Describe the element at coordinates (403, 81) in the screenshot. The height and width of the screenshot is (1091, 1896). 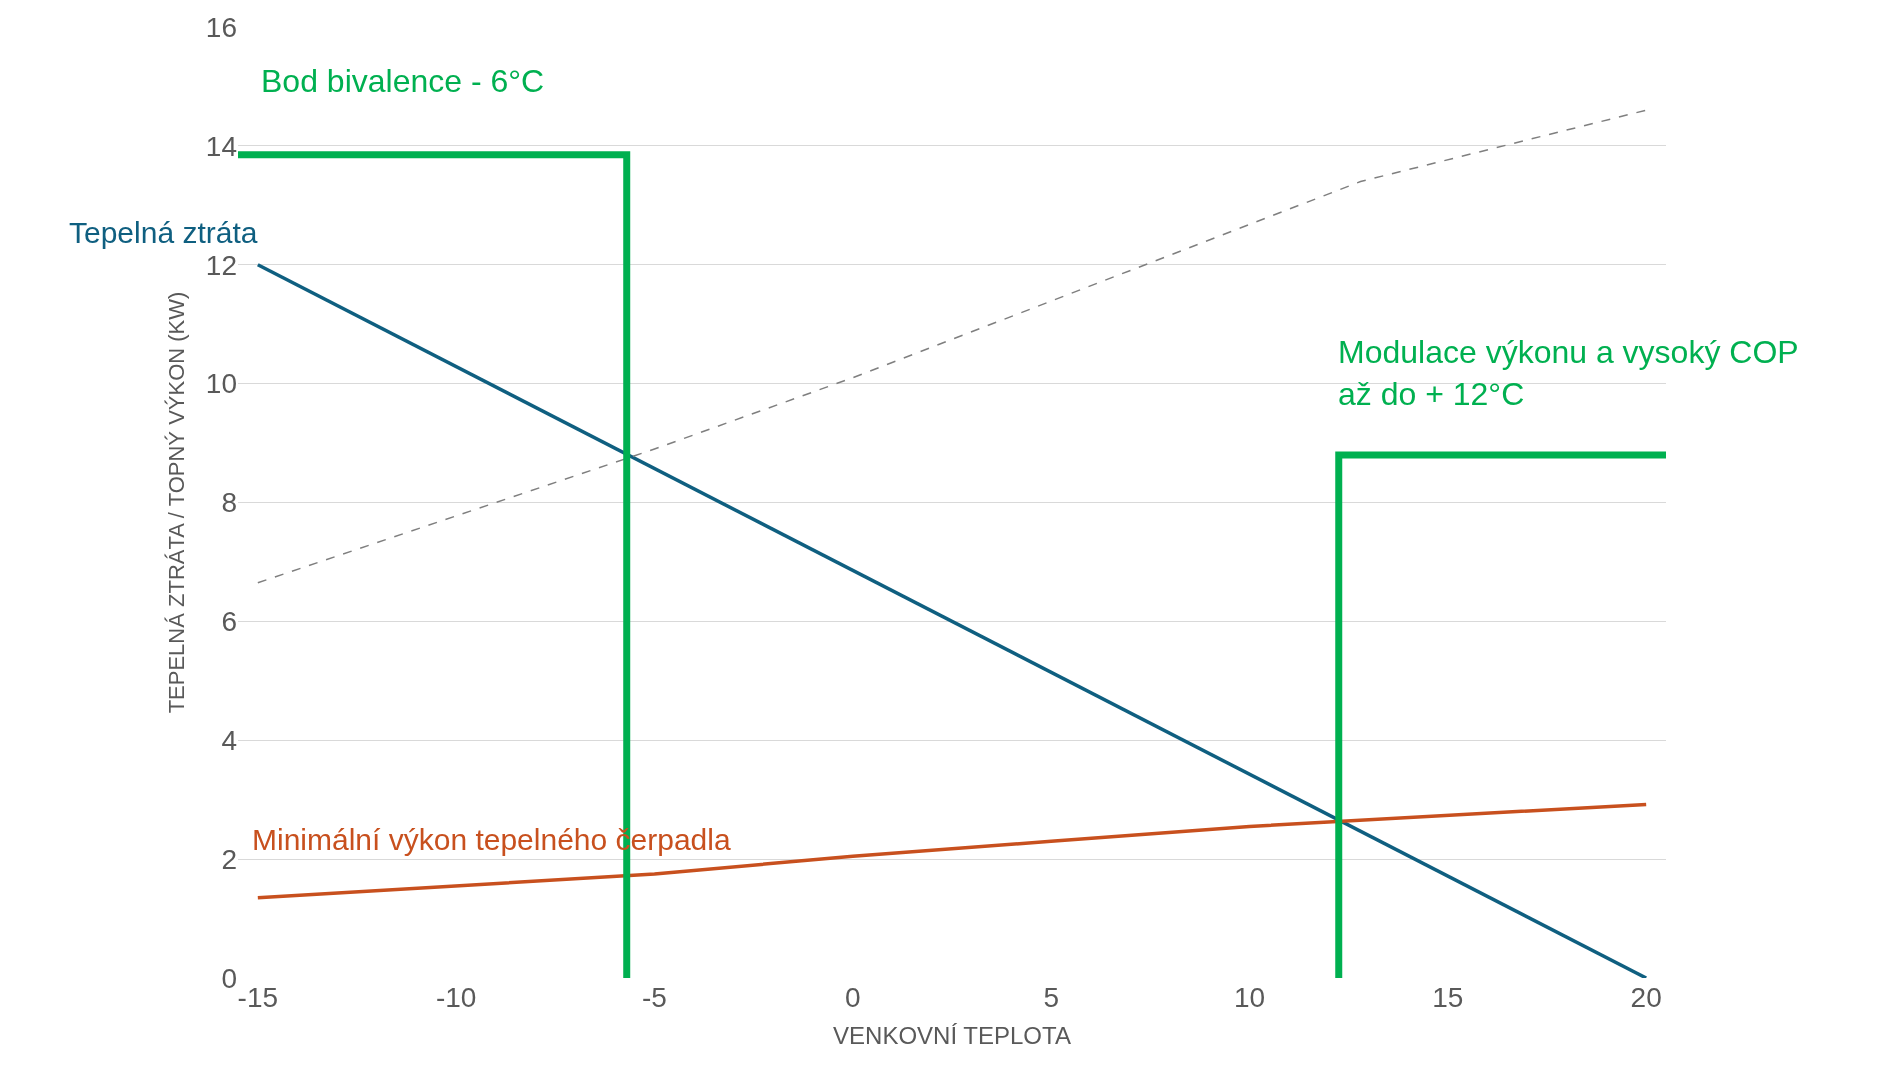
I see `annotation: Bod bivalence - 6°C` at that location.